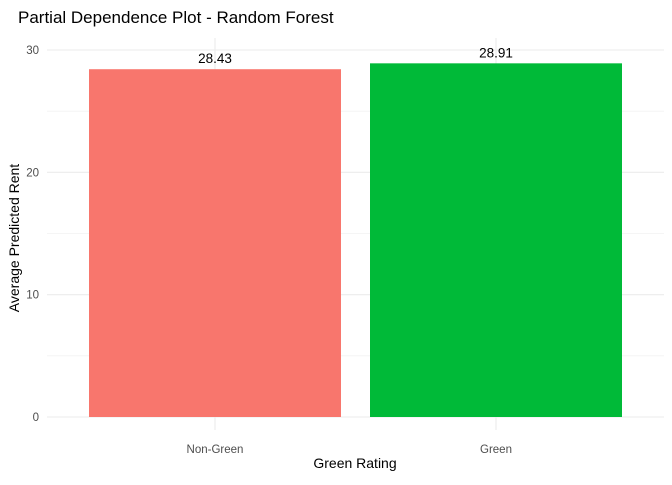 The height and width of the screenshot is (485, 672). What do you see at coordinates (496, 450) in the screenshot?
I see `x-tick-label: Green` at bounding box center [496, 450].